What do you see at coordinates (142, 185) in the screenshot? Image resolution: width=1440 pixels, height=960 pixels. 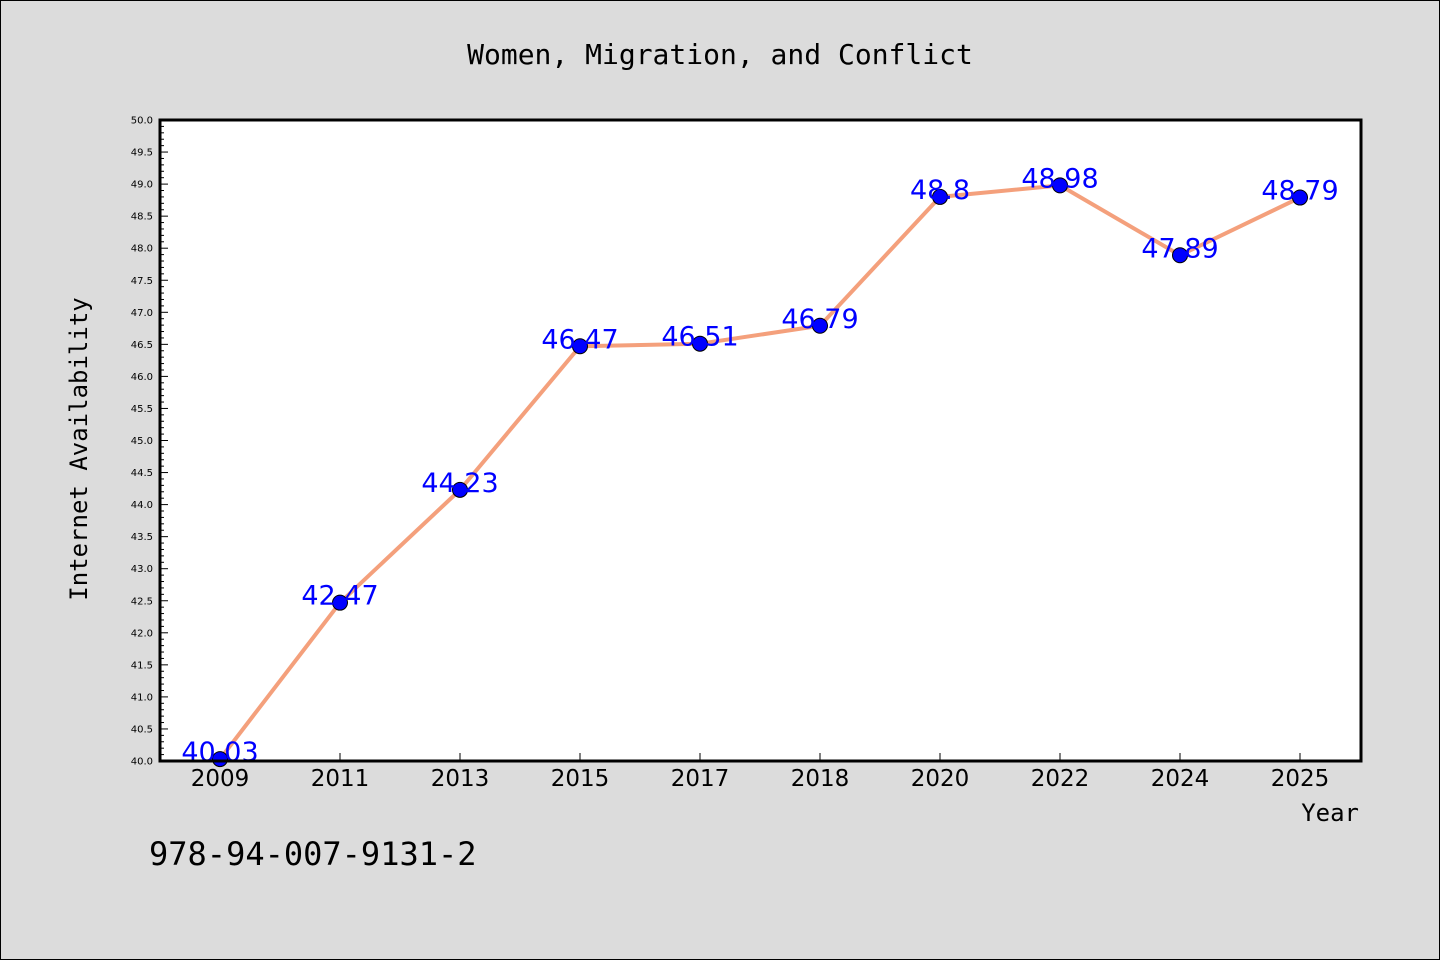 I see `y-tick-label: 49.0` at bounding box center [142, 185].